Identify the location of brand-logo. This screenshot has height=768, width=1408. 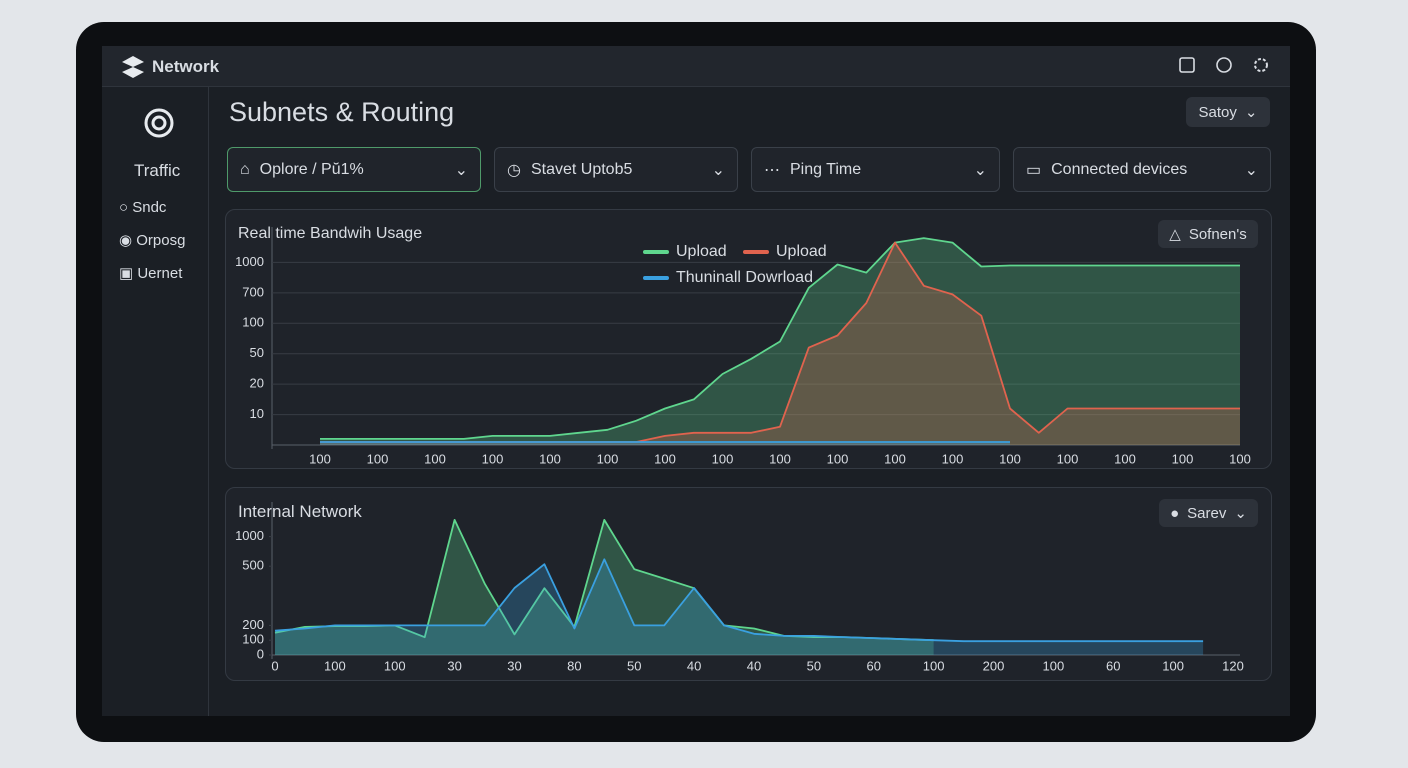
(133, 67).